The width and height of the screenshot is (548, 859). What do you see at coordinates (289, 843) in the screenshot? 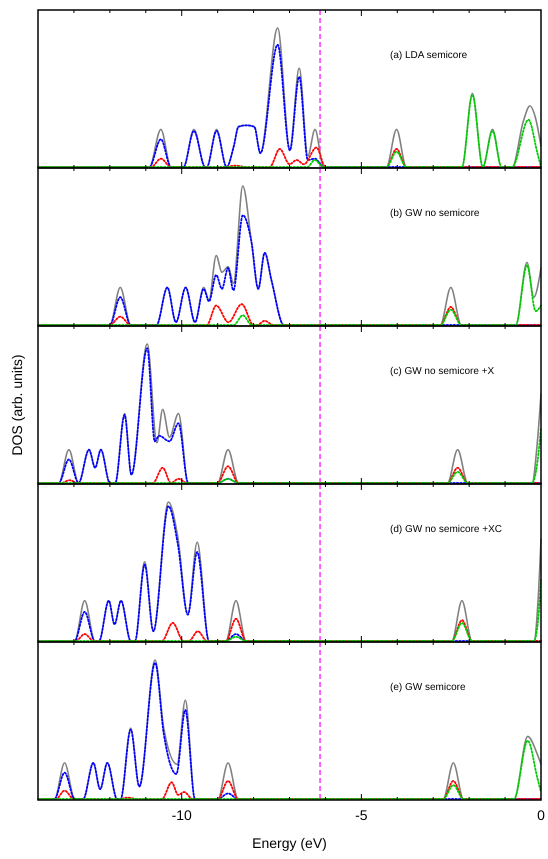
I see `x-axis-title: Energy (eV)` at bounding box center [289, 843].